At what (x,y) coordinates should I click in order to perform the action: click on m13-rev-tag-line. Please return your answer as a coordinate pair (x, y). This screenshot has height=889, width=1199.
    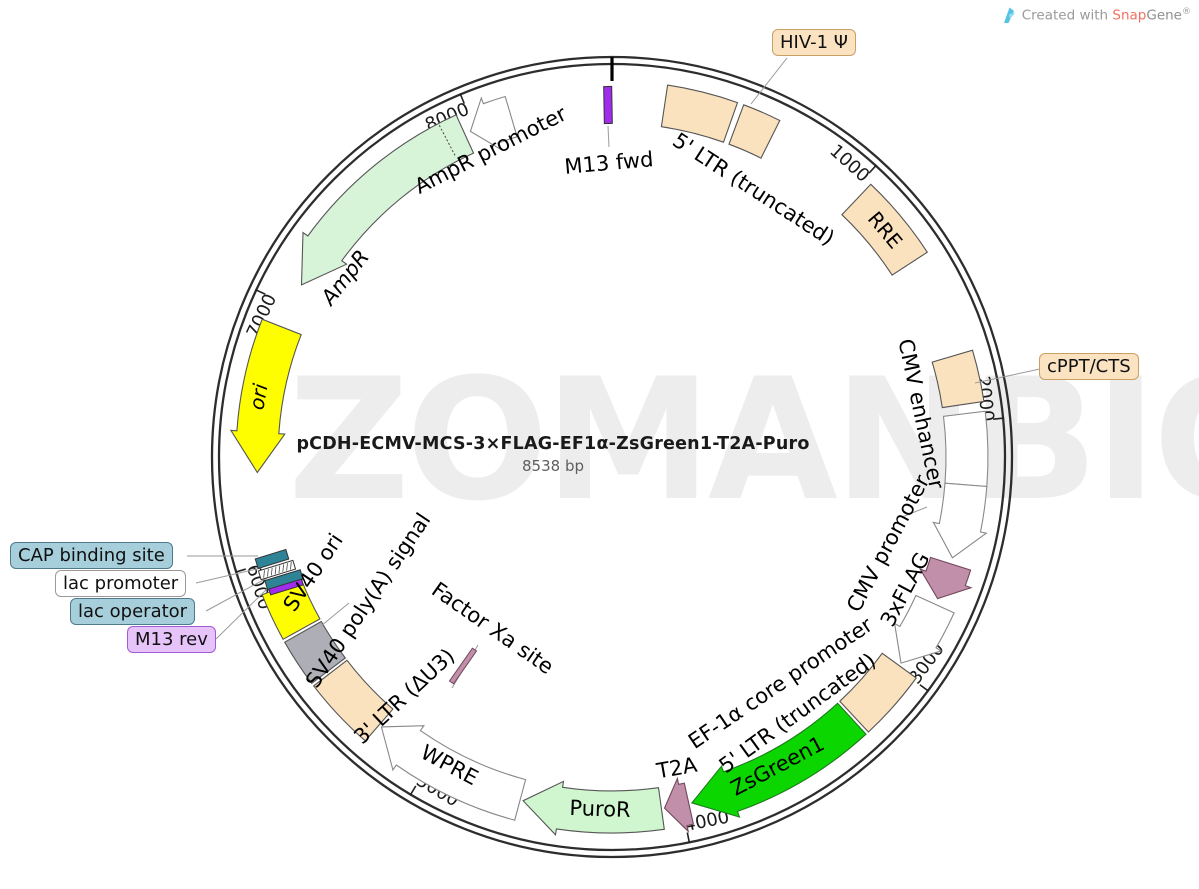
    Looking at the image, I should click on (243, 612).